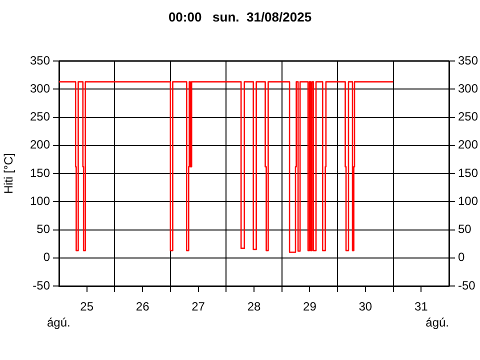  I want to click on y2-tick-label: 250, so click(468, 117).